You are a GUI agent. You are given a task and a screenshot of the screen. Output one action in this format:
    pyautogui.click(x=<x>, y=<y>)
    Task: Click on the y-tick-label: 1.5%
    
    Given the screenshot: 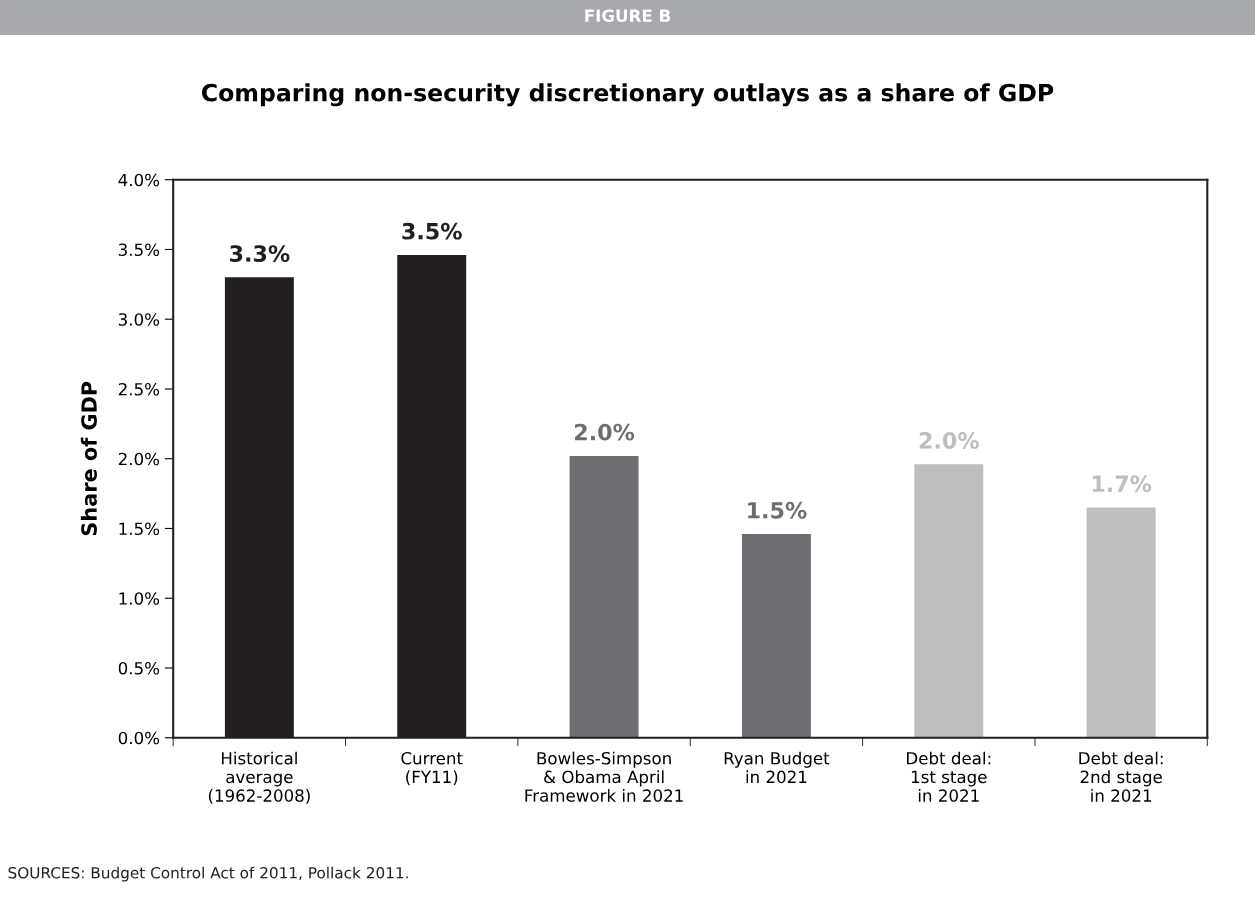 What is the action you would take?
    pyautogui.click(x=139, y=529)
    